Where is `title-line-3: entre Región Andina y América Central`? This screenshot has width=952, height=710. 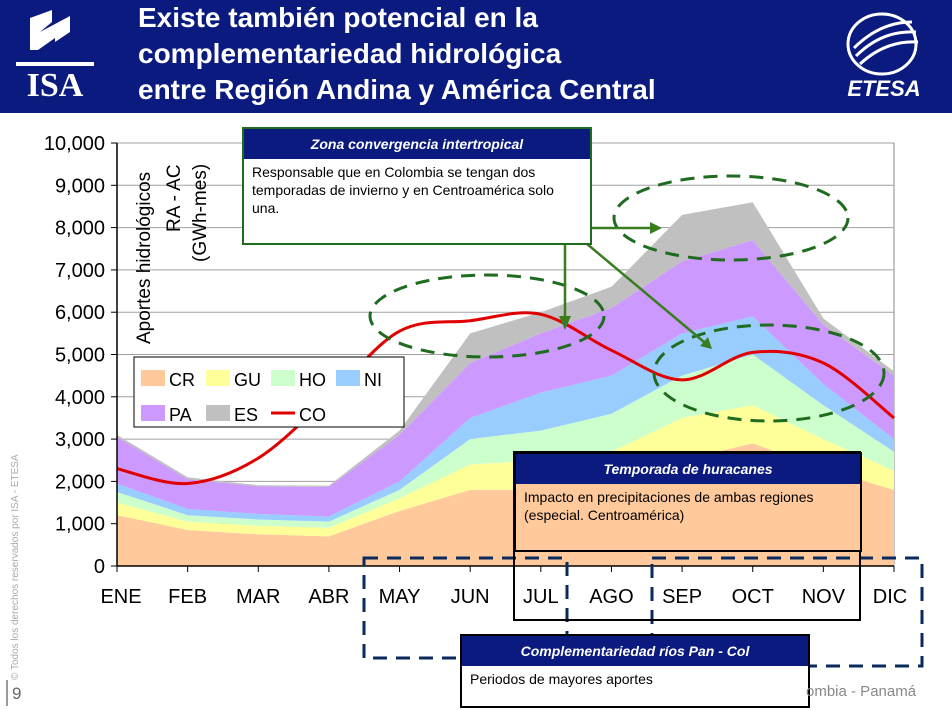 title-line-3: entre Región Andina y América Central is located at coordinates (397, 89).